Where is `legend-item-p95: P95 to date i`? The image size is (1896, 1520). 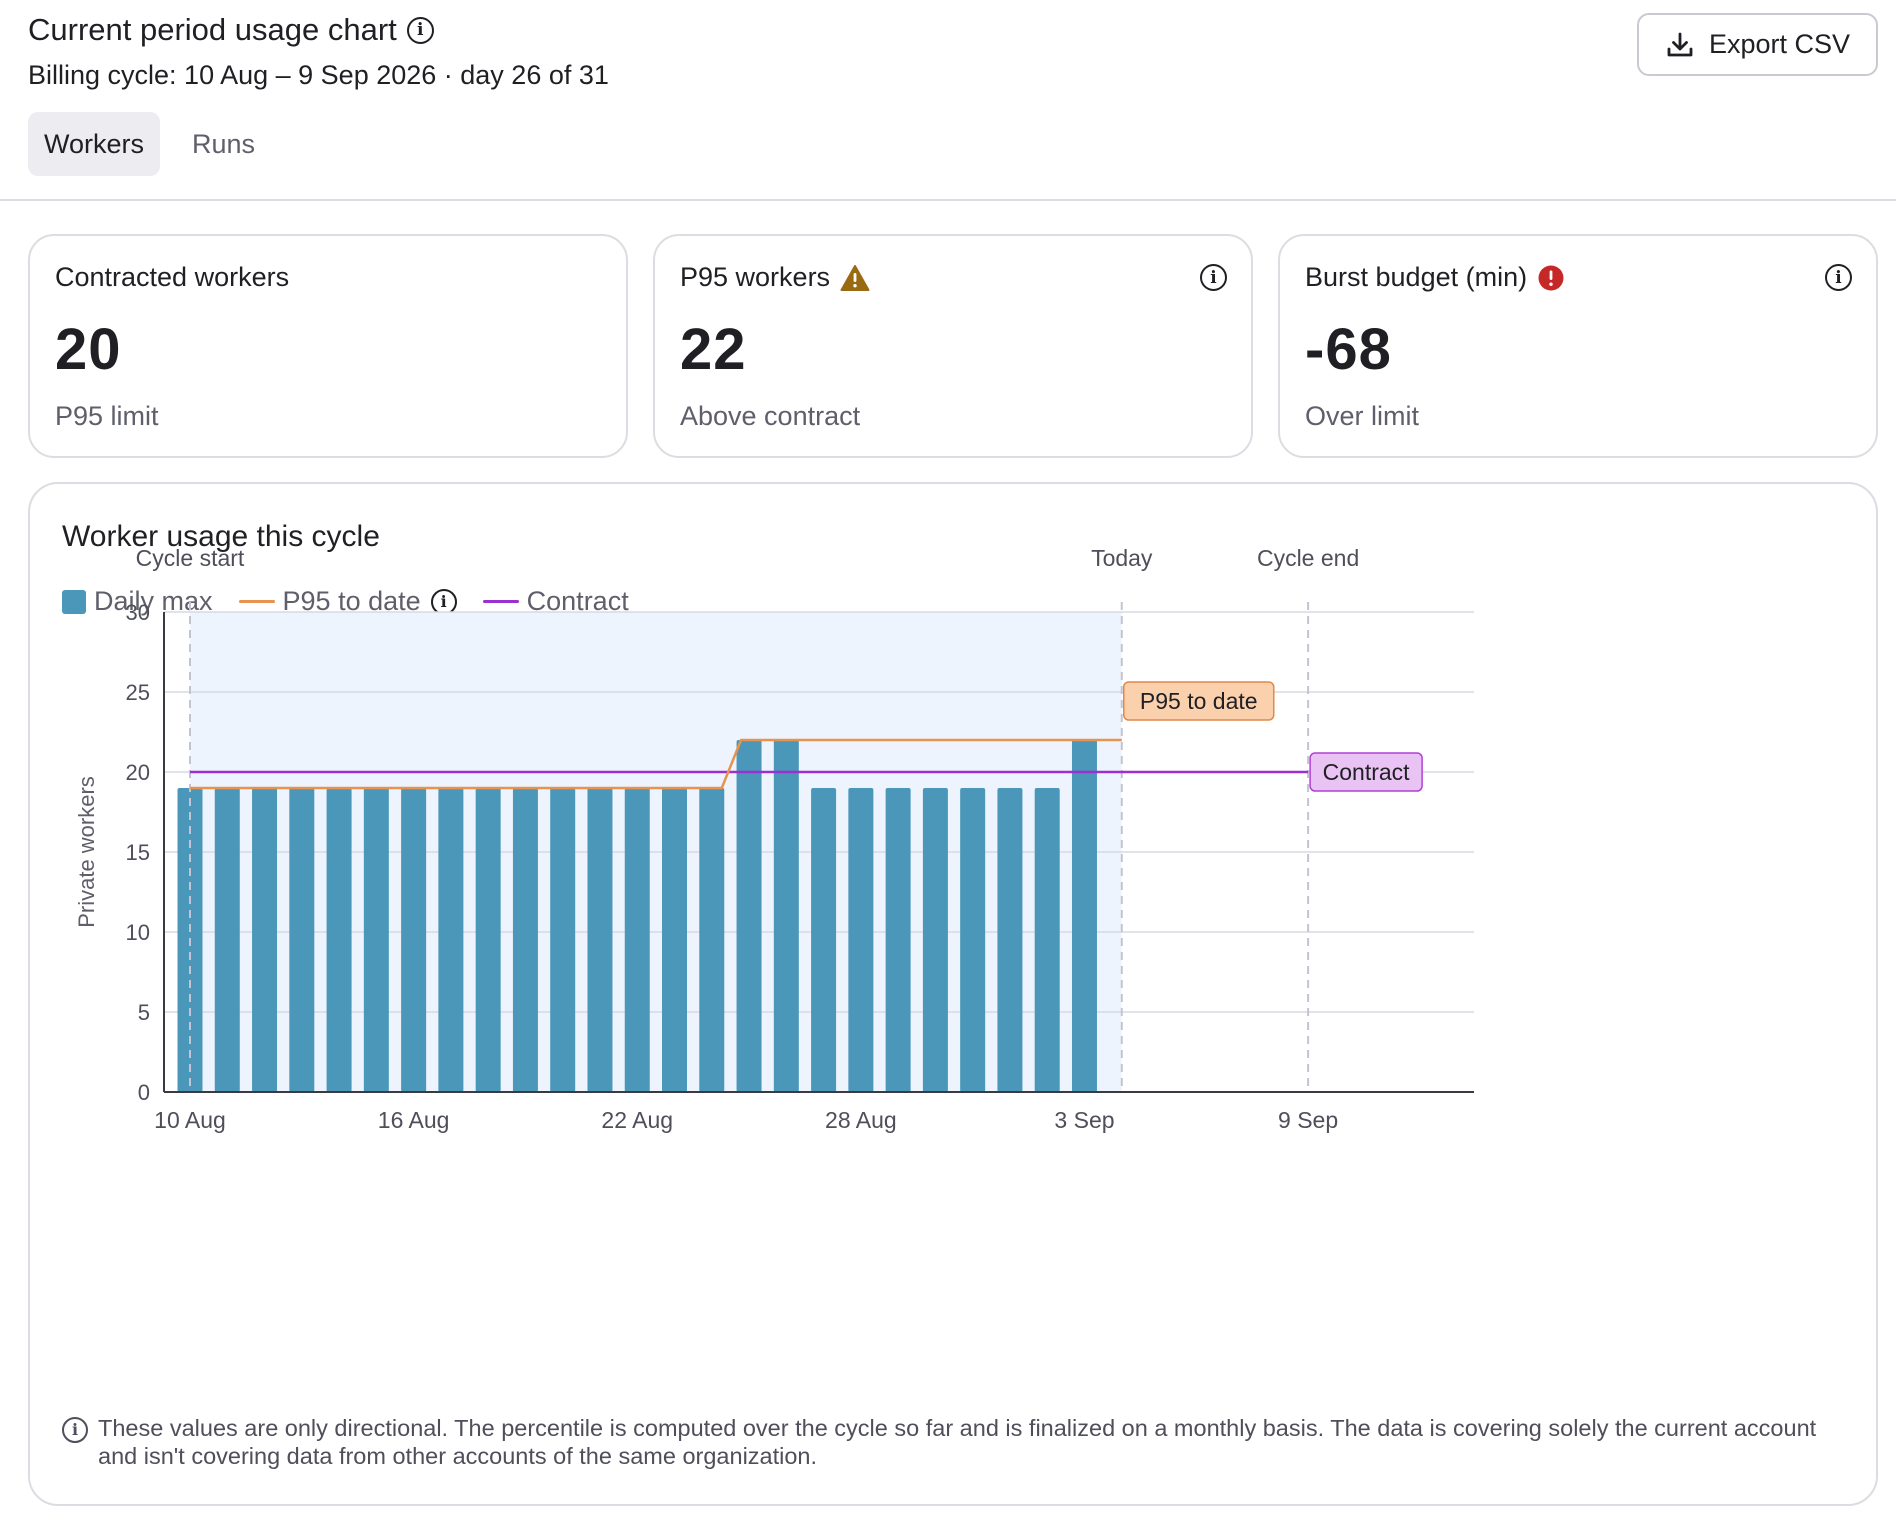 legend-item-p95: P95 to date i is located at coordinates (347, 601).